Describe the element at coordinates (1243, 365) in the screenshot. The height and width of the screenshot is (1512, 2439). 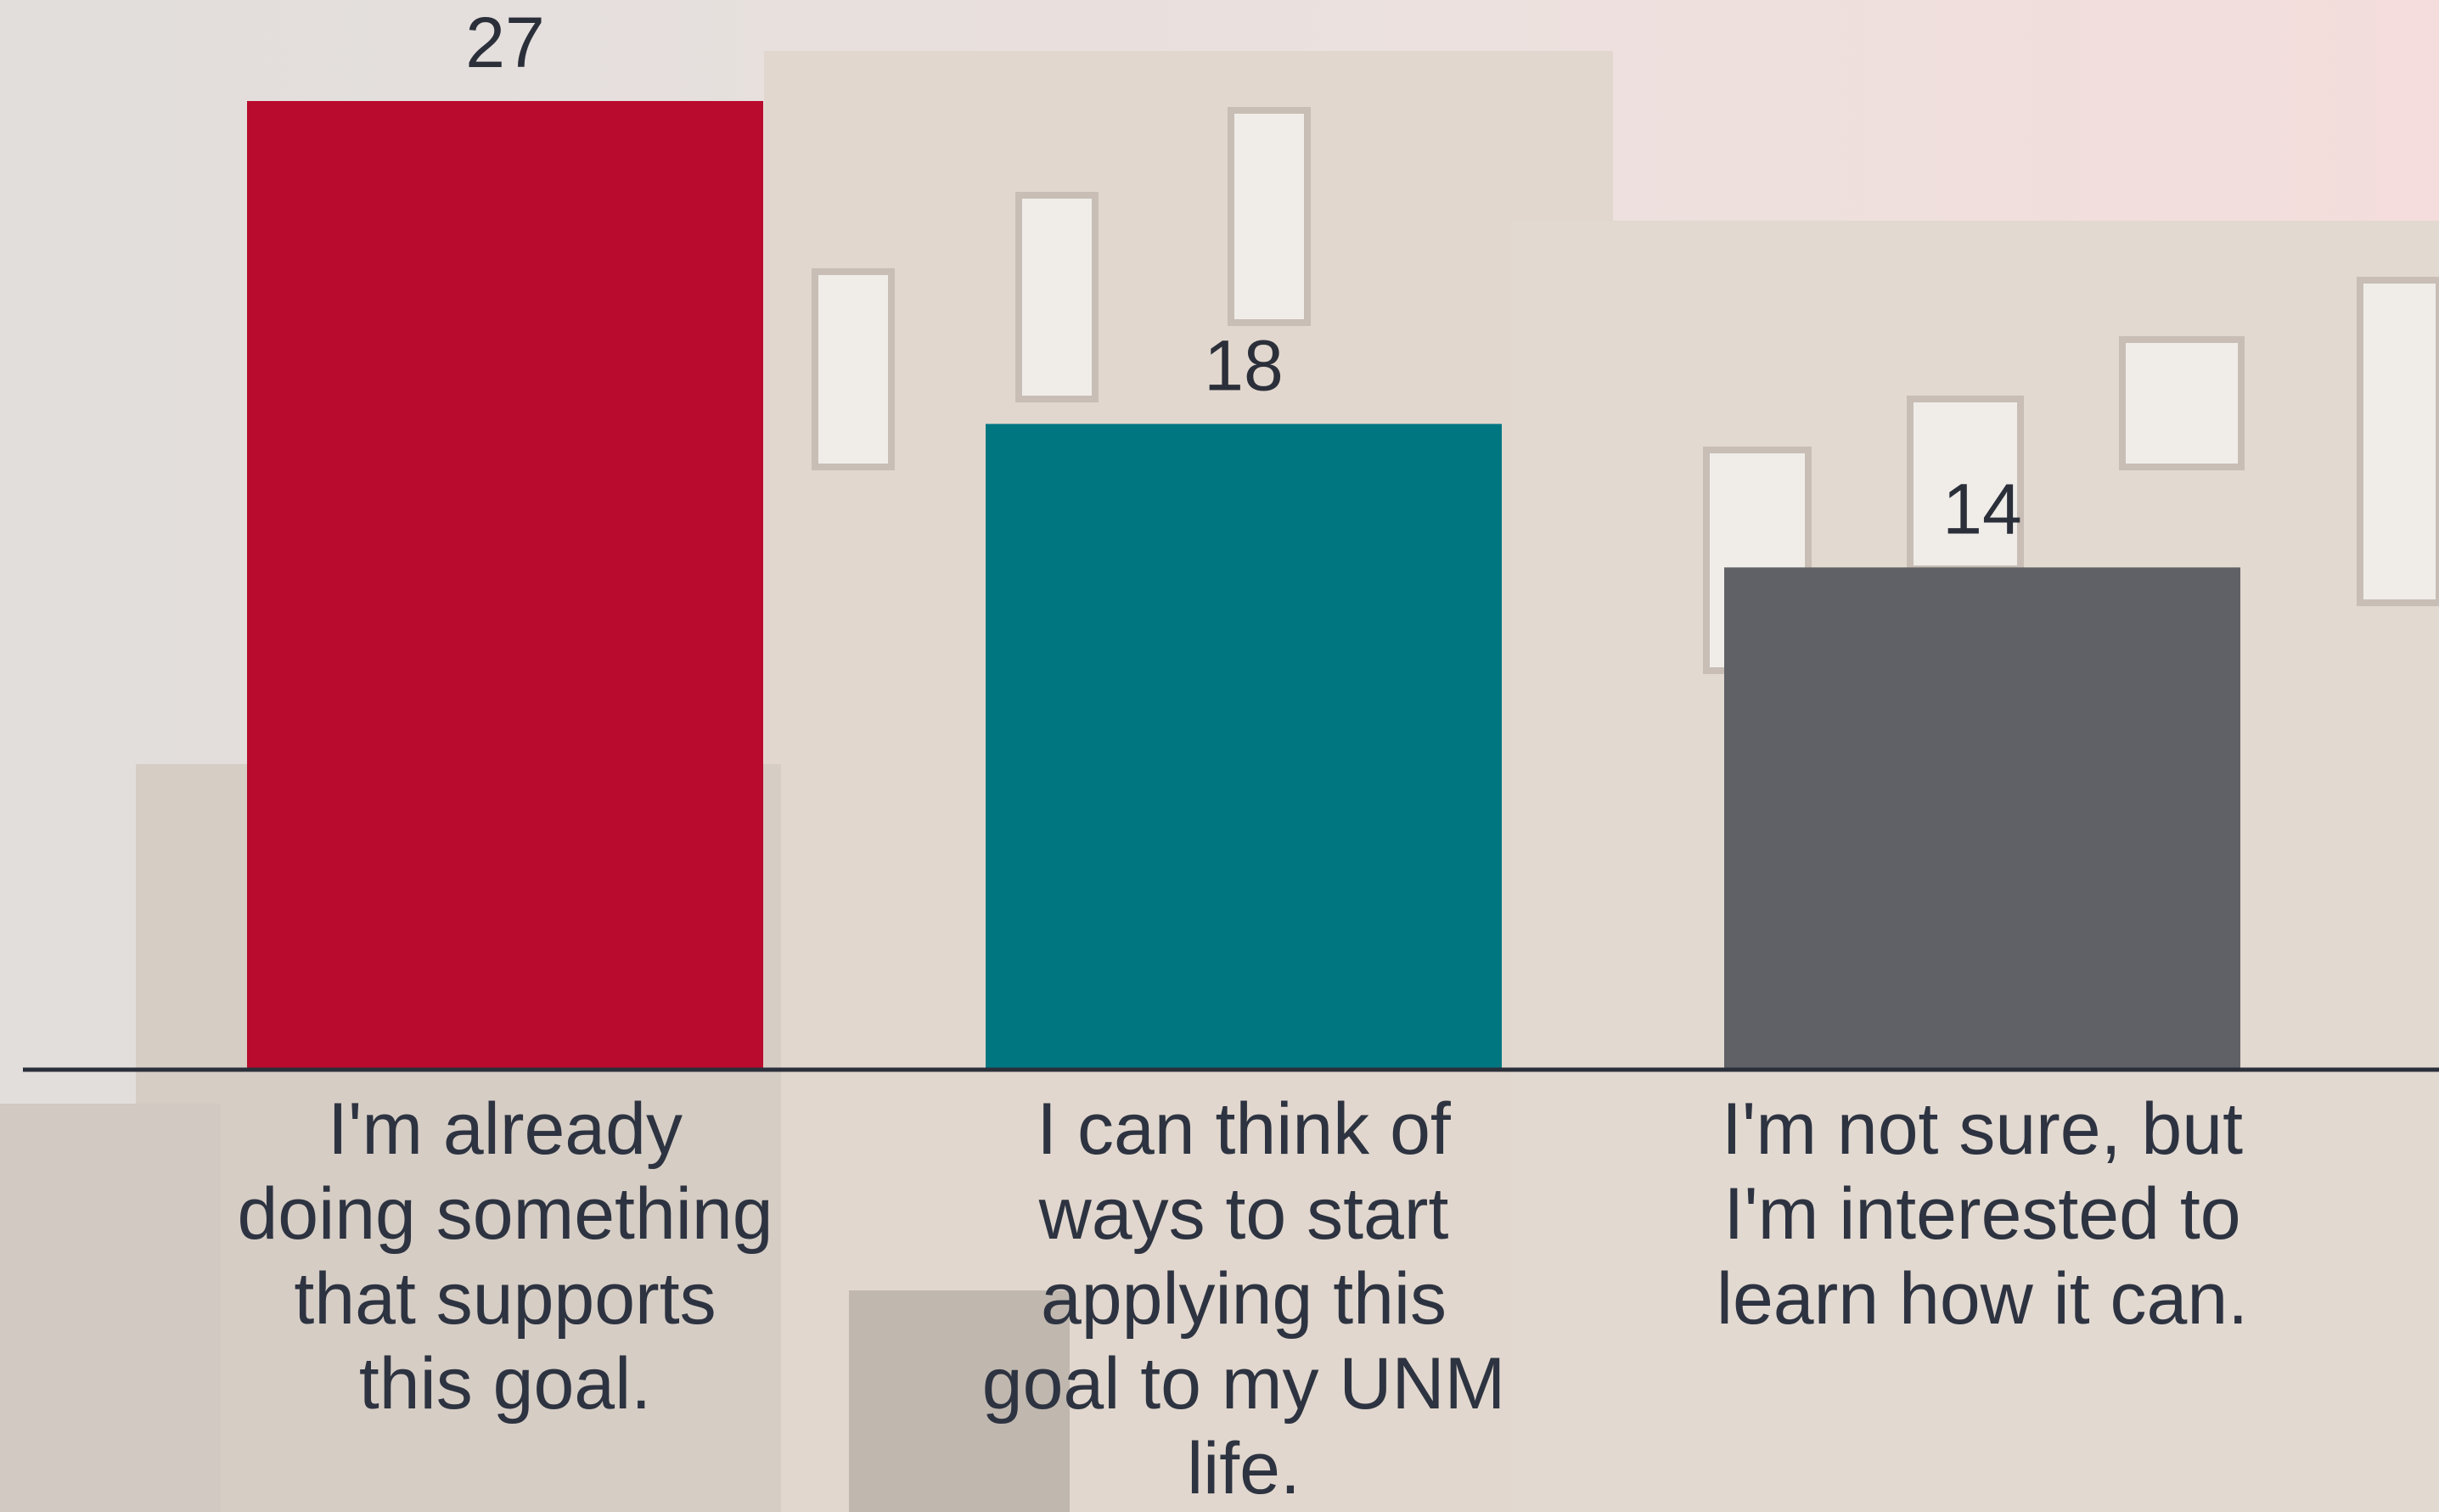
I see `value-label: 18` at that location.